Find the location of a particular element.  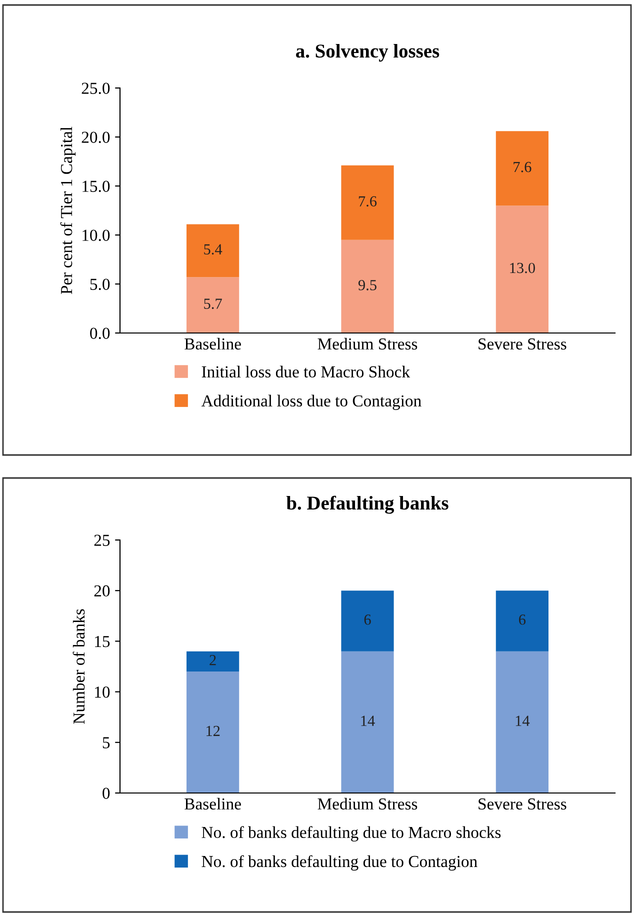

y-tick-label: 25 is located at coordinates (102, 540).